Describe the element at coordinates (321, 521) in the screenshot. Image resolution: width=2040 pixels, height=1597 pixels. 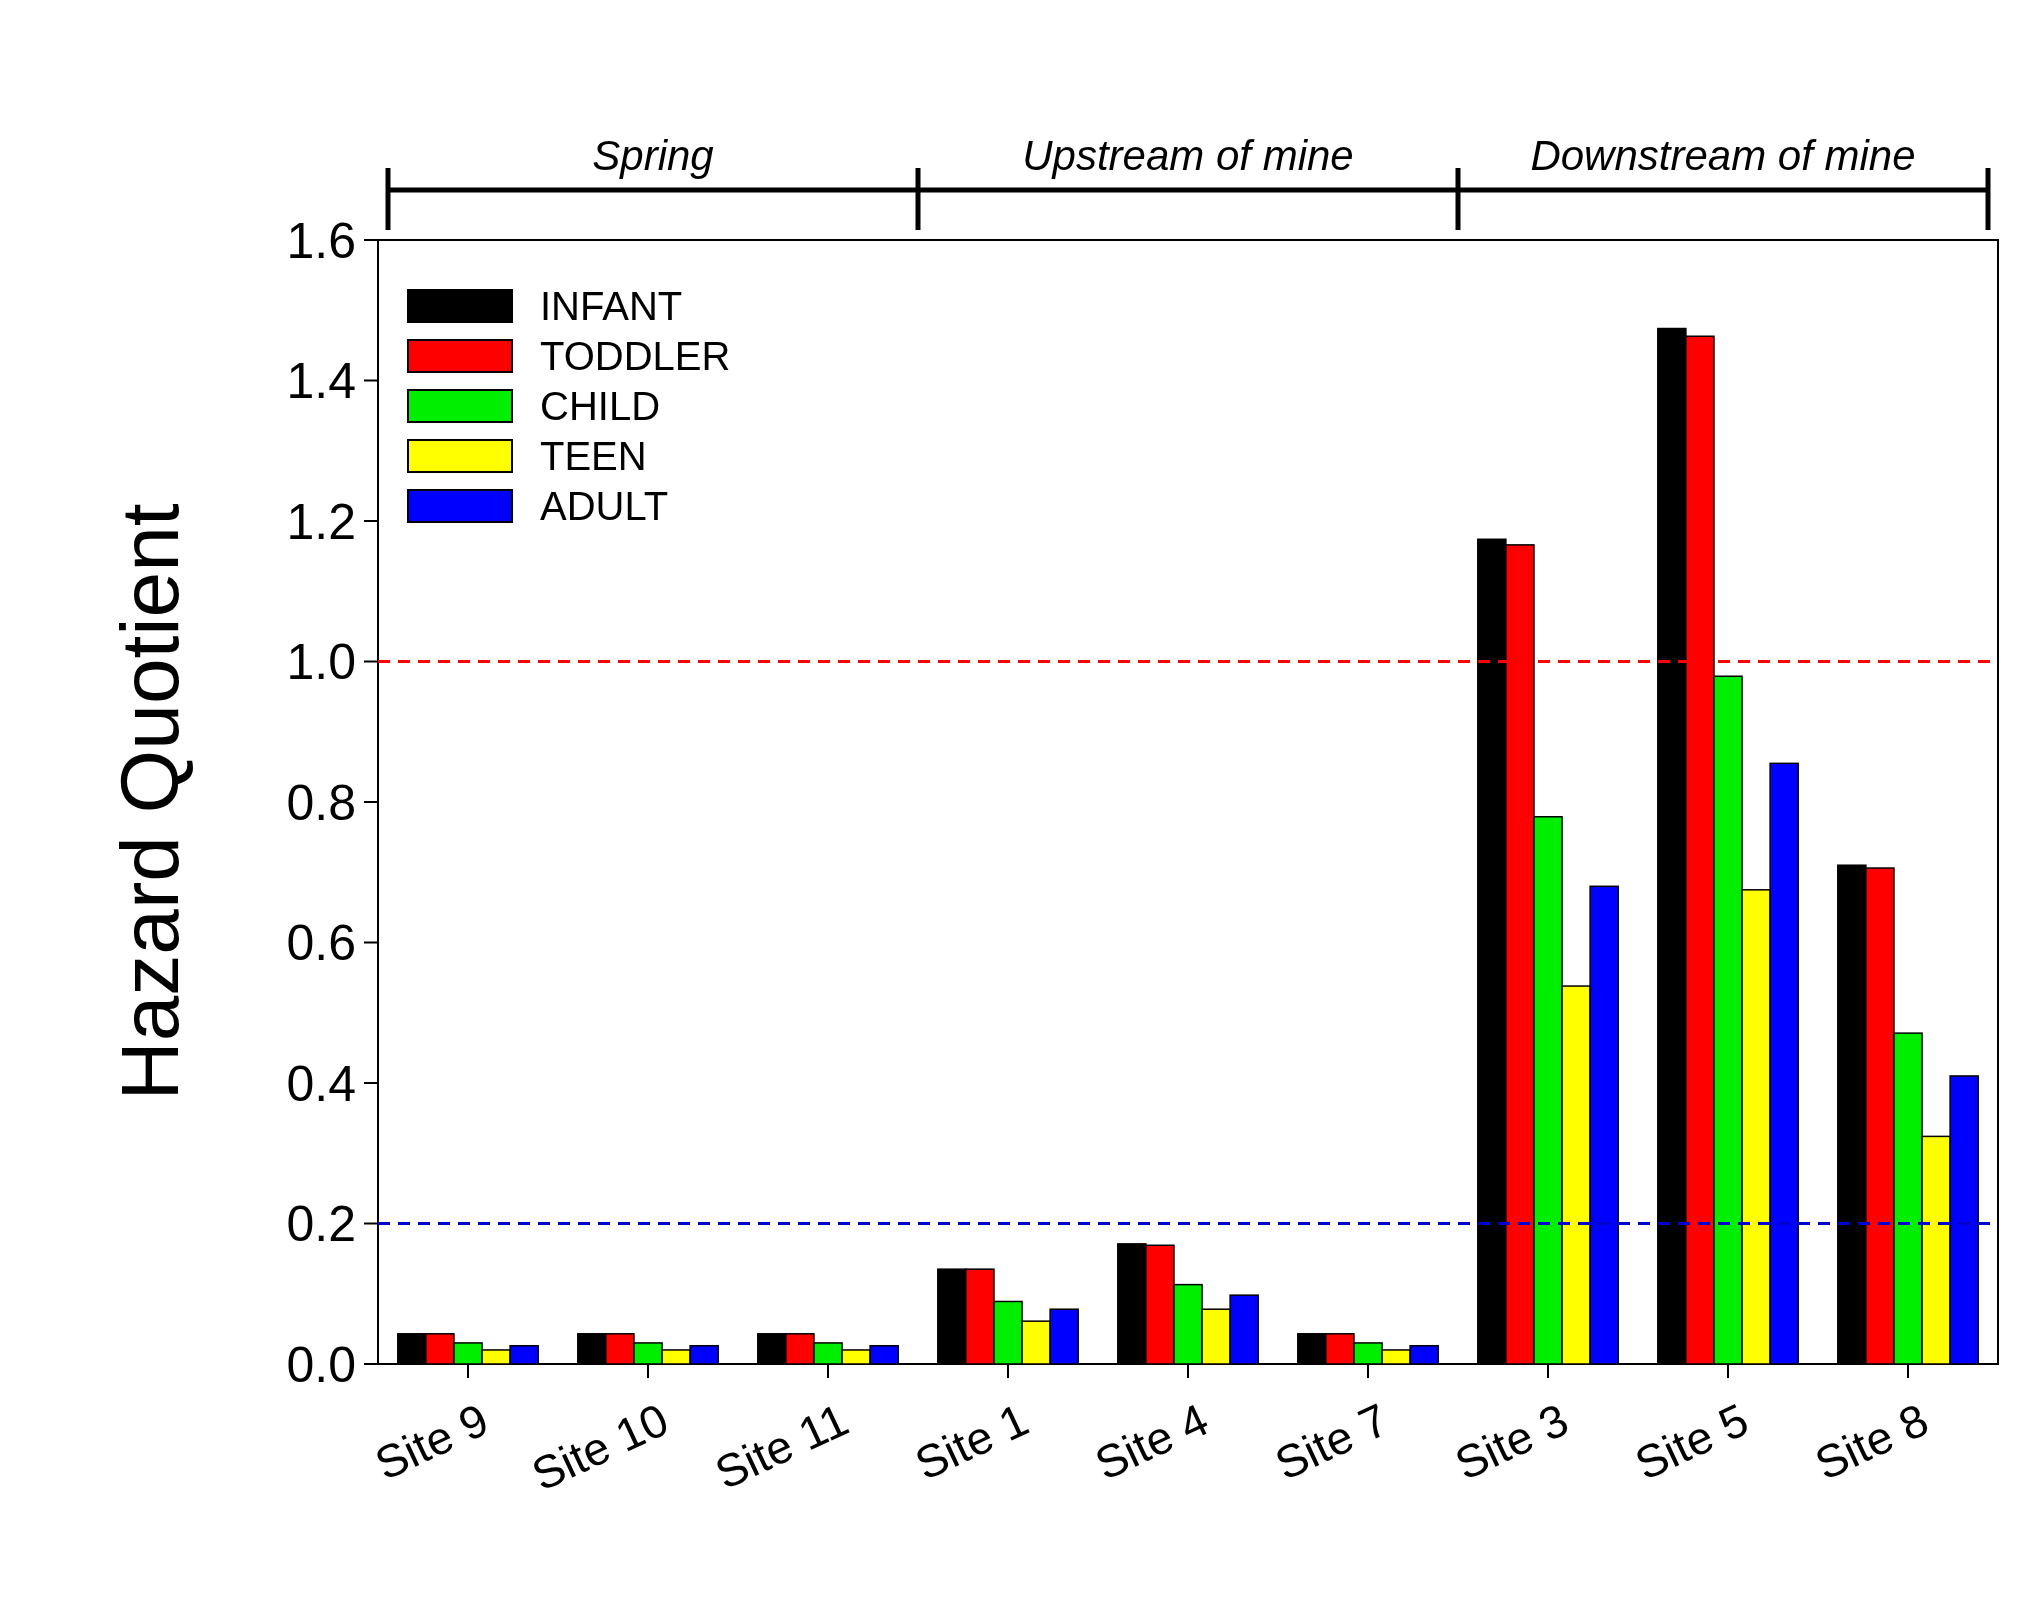
I see `y-tick-label: 1.2` at that location.